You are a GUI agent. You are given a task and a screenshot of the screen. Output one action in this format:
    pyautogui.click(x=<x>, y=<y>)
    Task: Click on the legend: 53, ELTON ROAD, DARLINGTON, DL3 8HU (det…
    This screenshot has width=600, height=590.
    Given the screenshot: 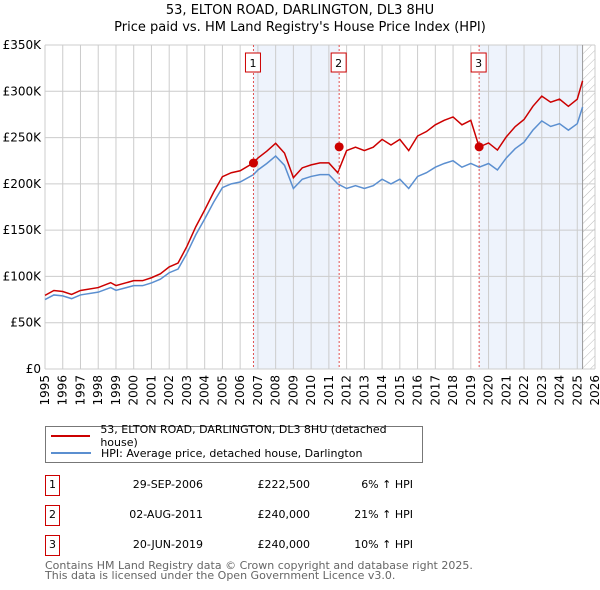 What is the action you would take?
    pyautogui.click(x=234, y=443)
    